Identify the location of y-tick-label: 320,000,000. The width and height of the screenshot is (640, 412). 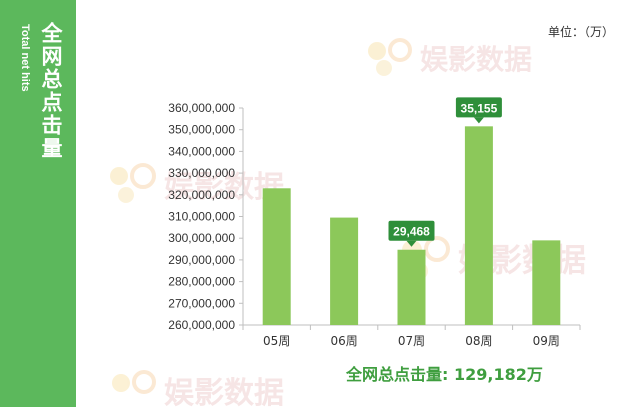
(201, 195).